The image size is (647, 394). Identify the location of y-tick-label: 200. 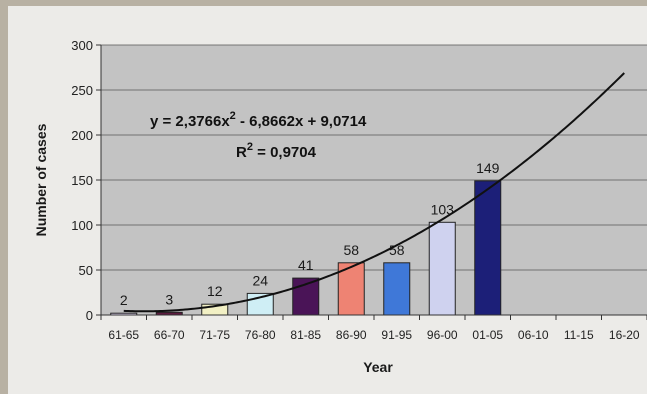
(82, 135).